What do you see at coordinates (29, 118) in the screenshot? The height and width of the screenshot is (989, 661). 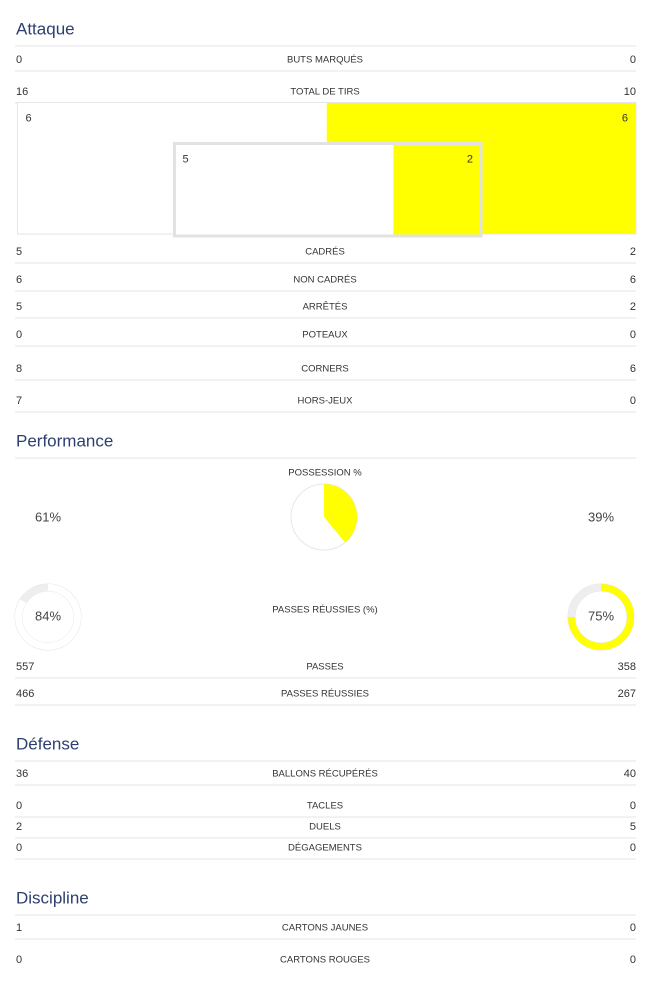 I see `shots-outer-home-label: 6` at bounding box center [29, 118].